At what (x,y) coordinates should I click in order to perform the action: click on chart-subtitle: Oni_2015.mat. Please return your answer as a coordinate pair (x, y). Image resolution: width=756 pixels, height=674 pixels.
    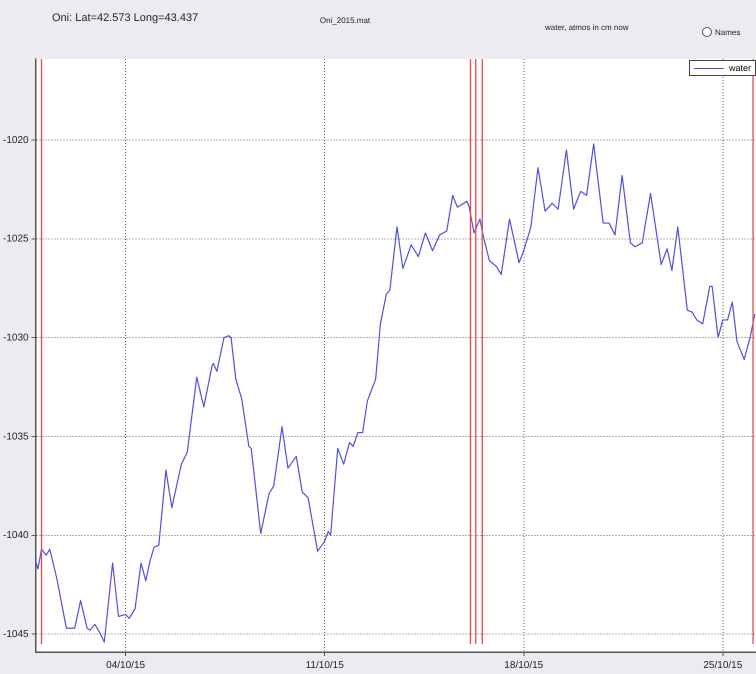
    Looking at the image, I should click on (345, 20).